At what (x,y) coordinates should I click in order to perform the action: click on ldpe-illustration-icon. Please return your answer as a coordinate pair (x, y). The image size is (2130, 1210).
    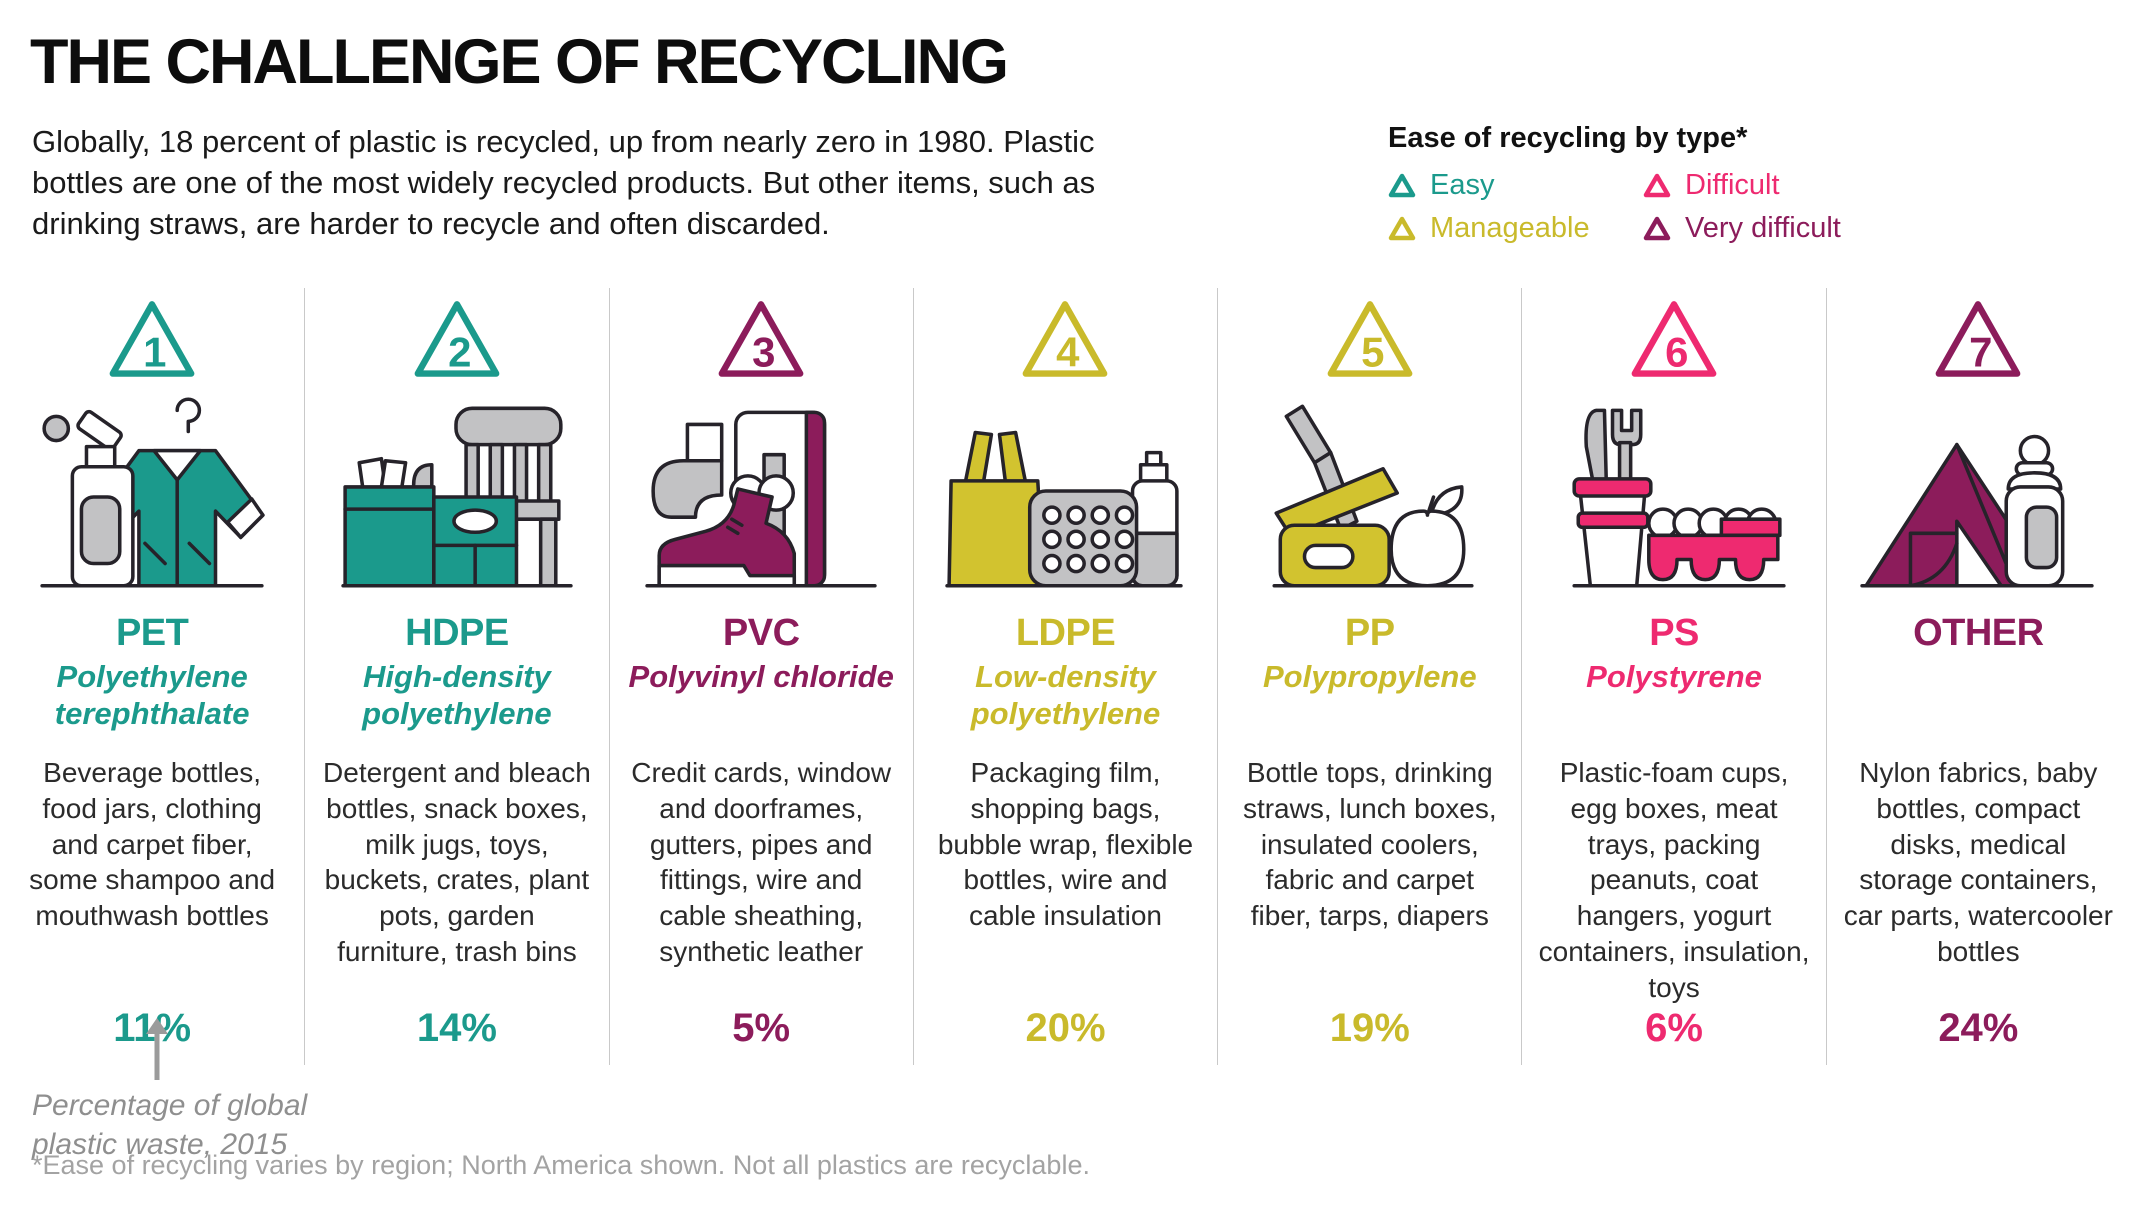
    Looking at the image, I should click on (1065, 494).